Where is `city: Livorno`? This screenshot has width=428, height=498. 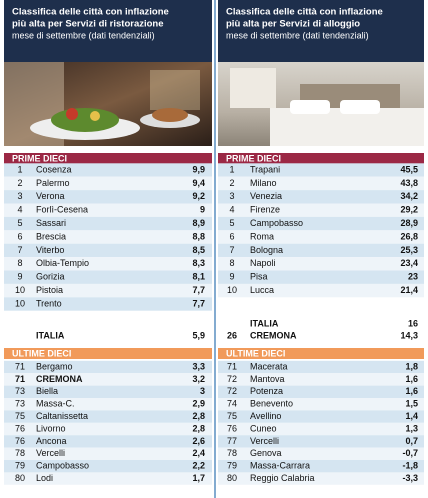
city: Livorno is located at coordinates (51, 428).